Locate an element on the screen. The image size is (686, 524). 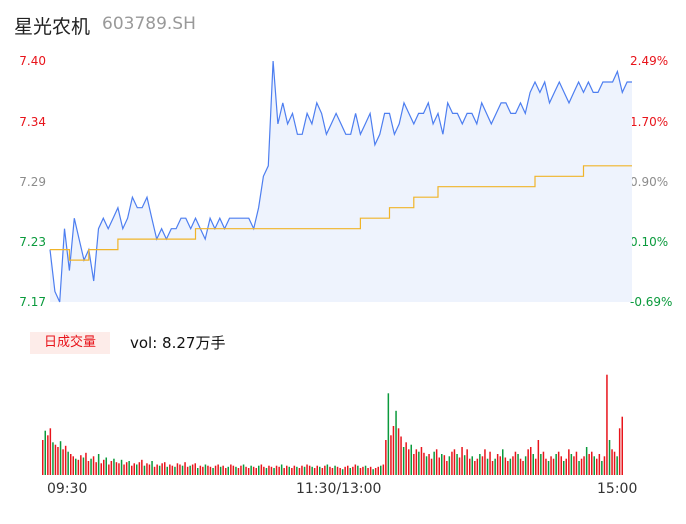
stock-code: 603789.SH is located at coordinates (149, 24).